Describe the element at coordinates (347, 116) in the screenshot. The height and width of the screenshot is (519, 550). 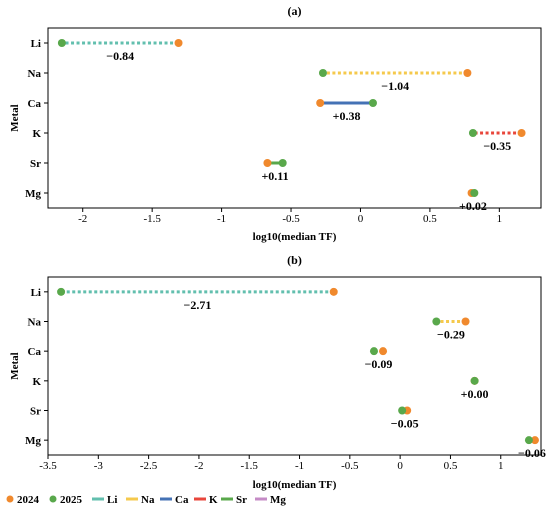
I see `delta-label: +0.38` at that location.